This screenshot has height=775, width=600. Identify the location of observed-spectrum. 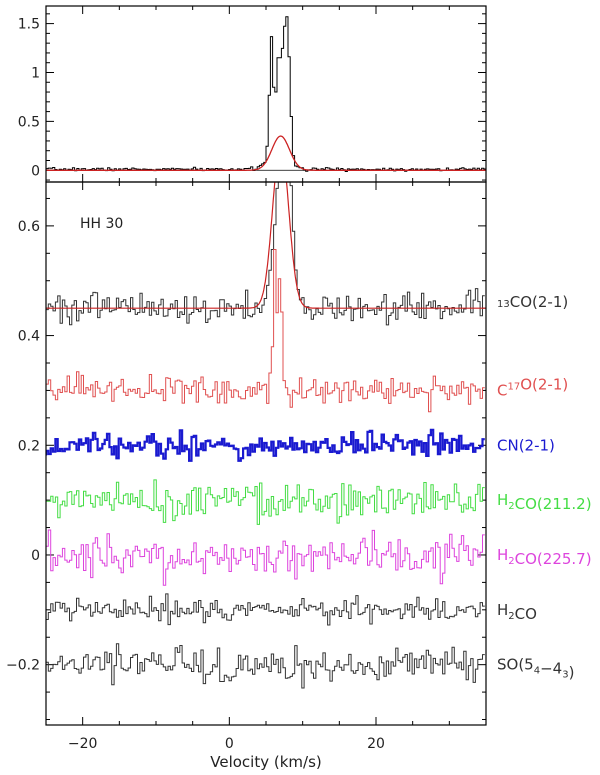
(265, 94).